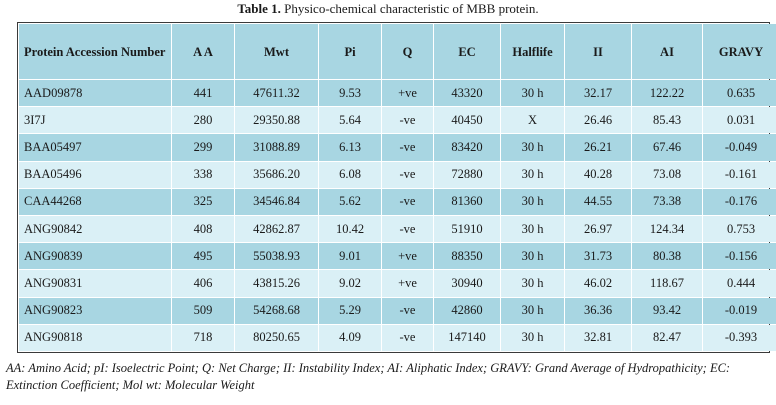 This screenshot has width=776, height=405. Describe the element at coordinates (95, 120) in the screenshot. I see `accession-cell: 3I7J` at that location.